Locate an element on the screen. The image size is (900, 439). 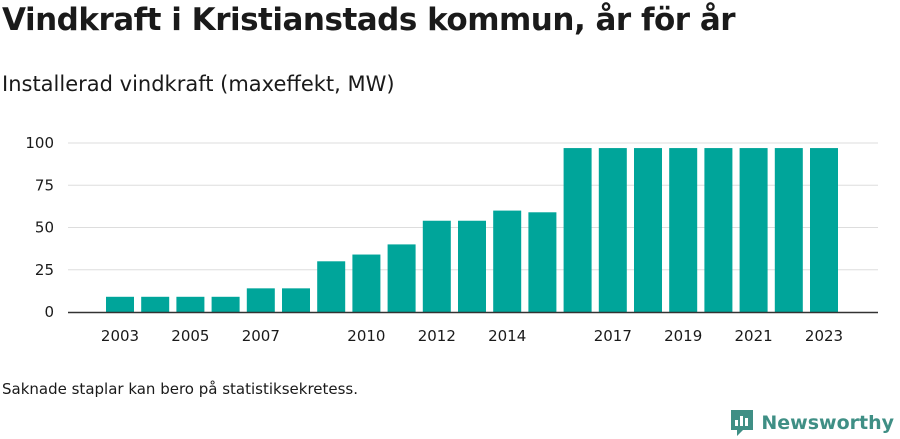
y-tick-label: 50 is located at coordinates (44, 228).